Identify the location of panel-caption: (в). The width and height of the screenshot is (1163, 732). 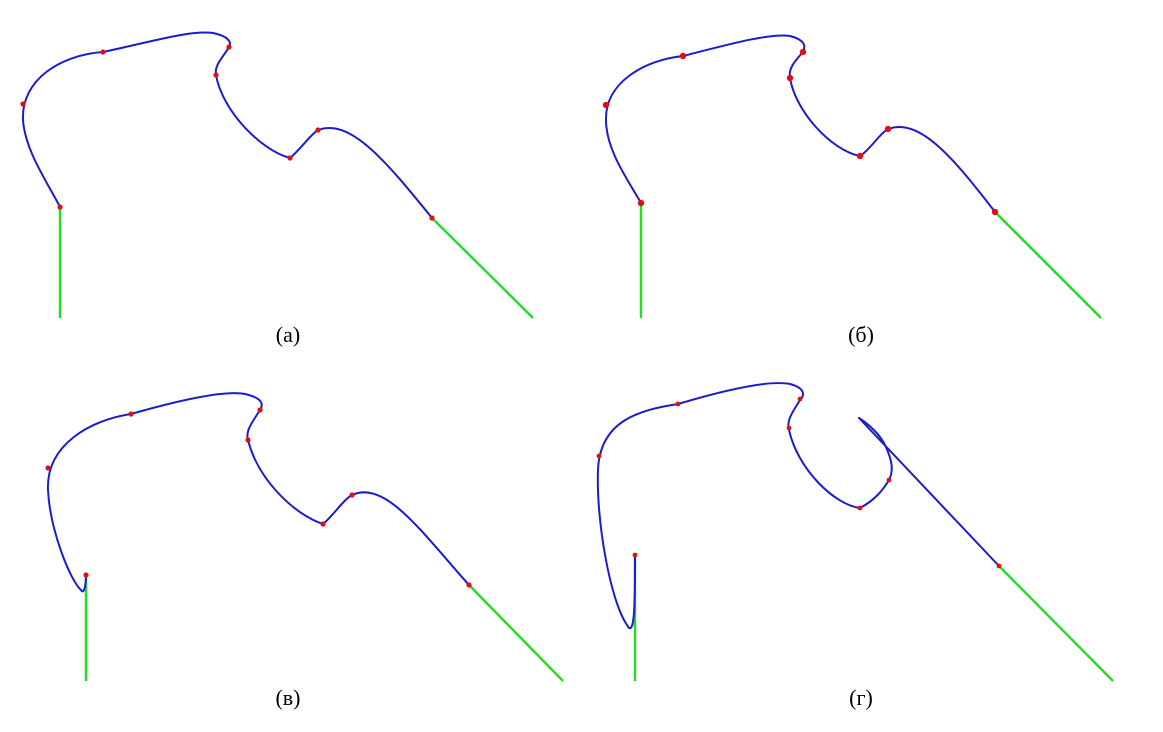
(287, 697).